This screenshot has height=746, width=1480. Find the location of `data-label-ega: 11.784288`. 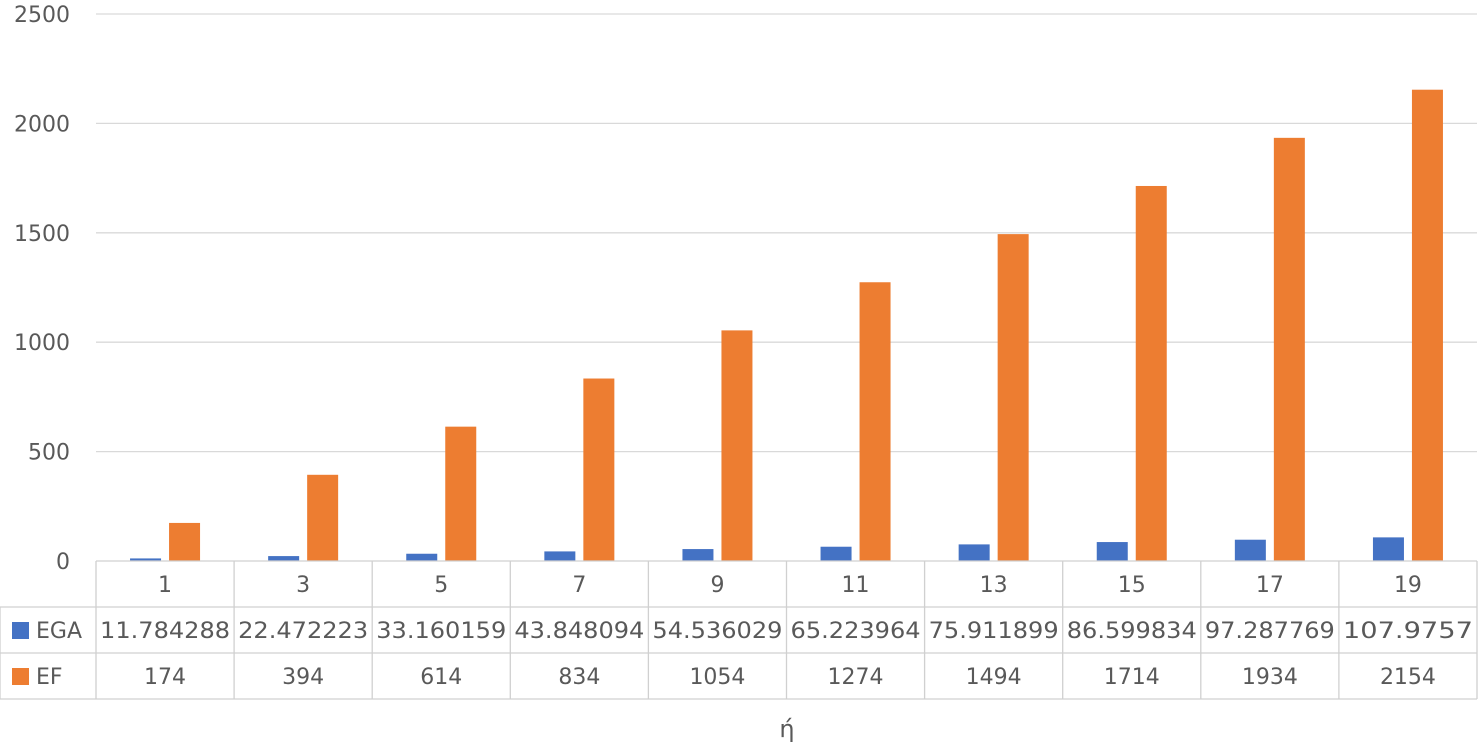

data-label-ega: 11.784288 is located at coordinates (165, 631).